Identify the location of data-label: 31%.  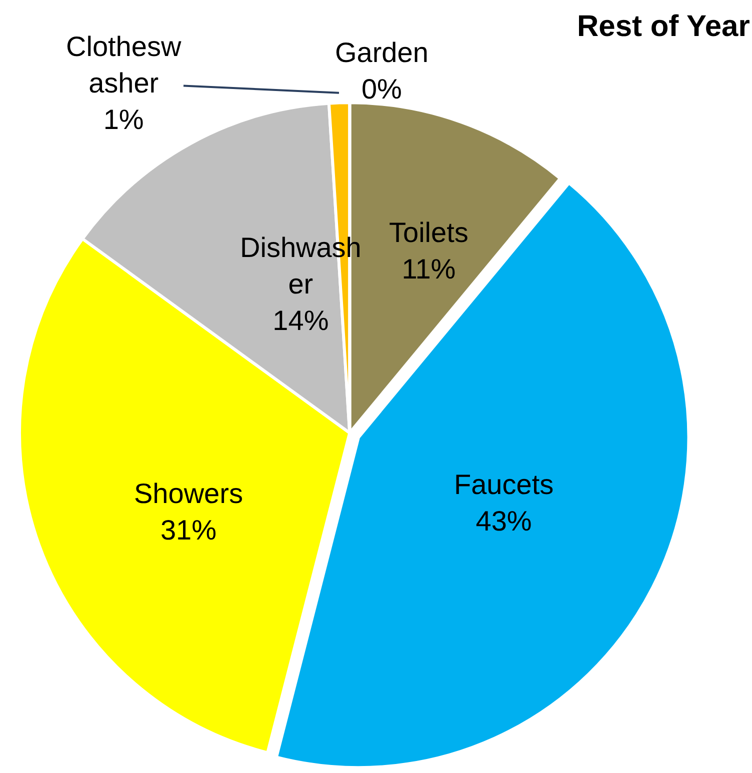
(188, 530).